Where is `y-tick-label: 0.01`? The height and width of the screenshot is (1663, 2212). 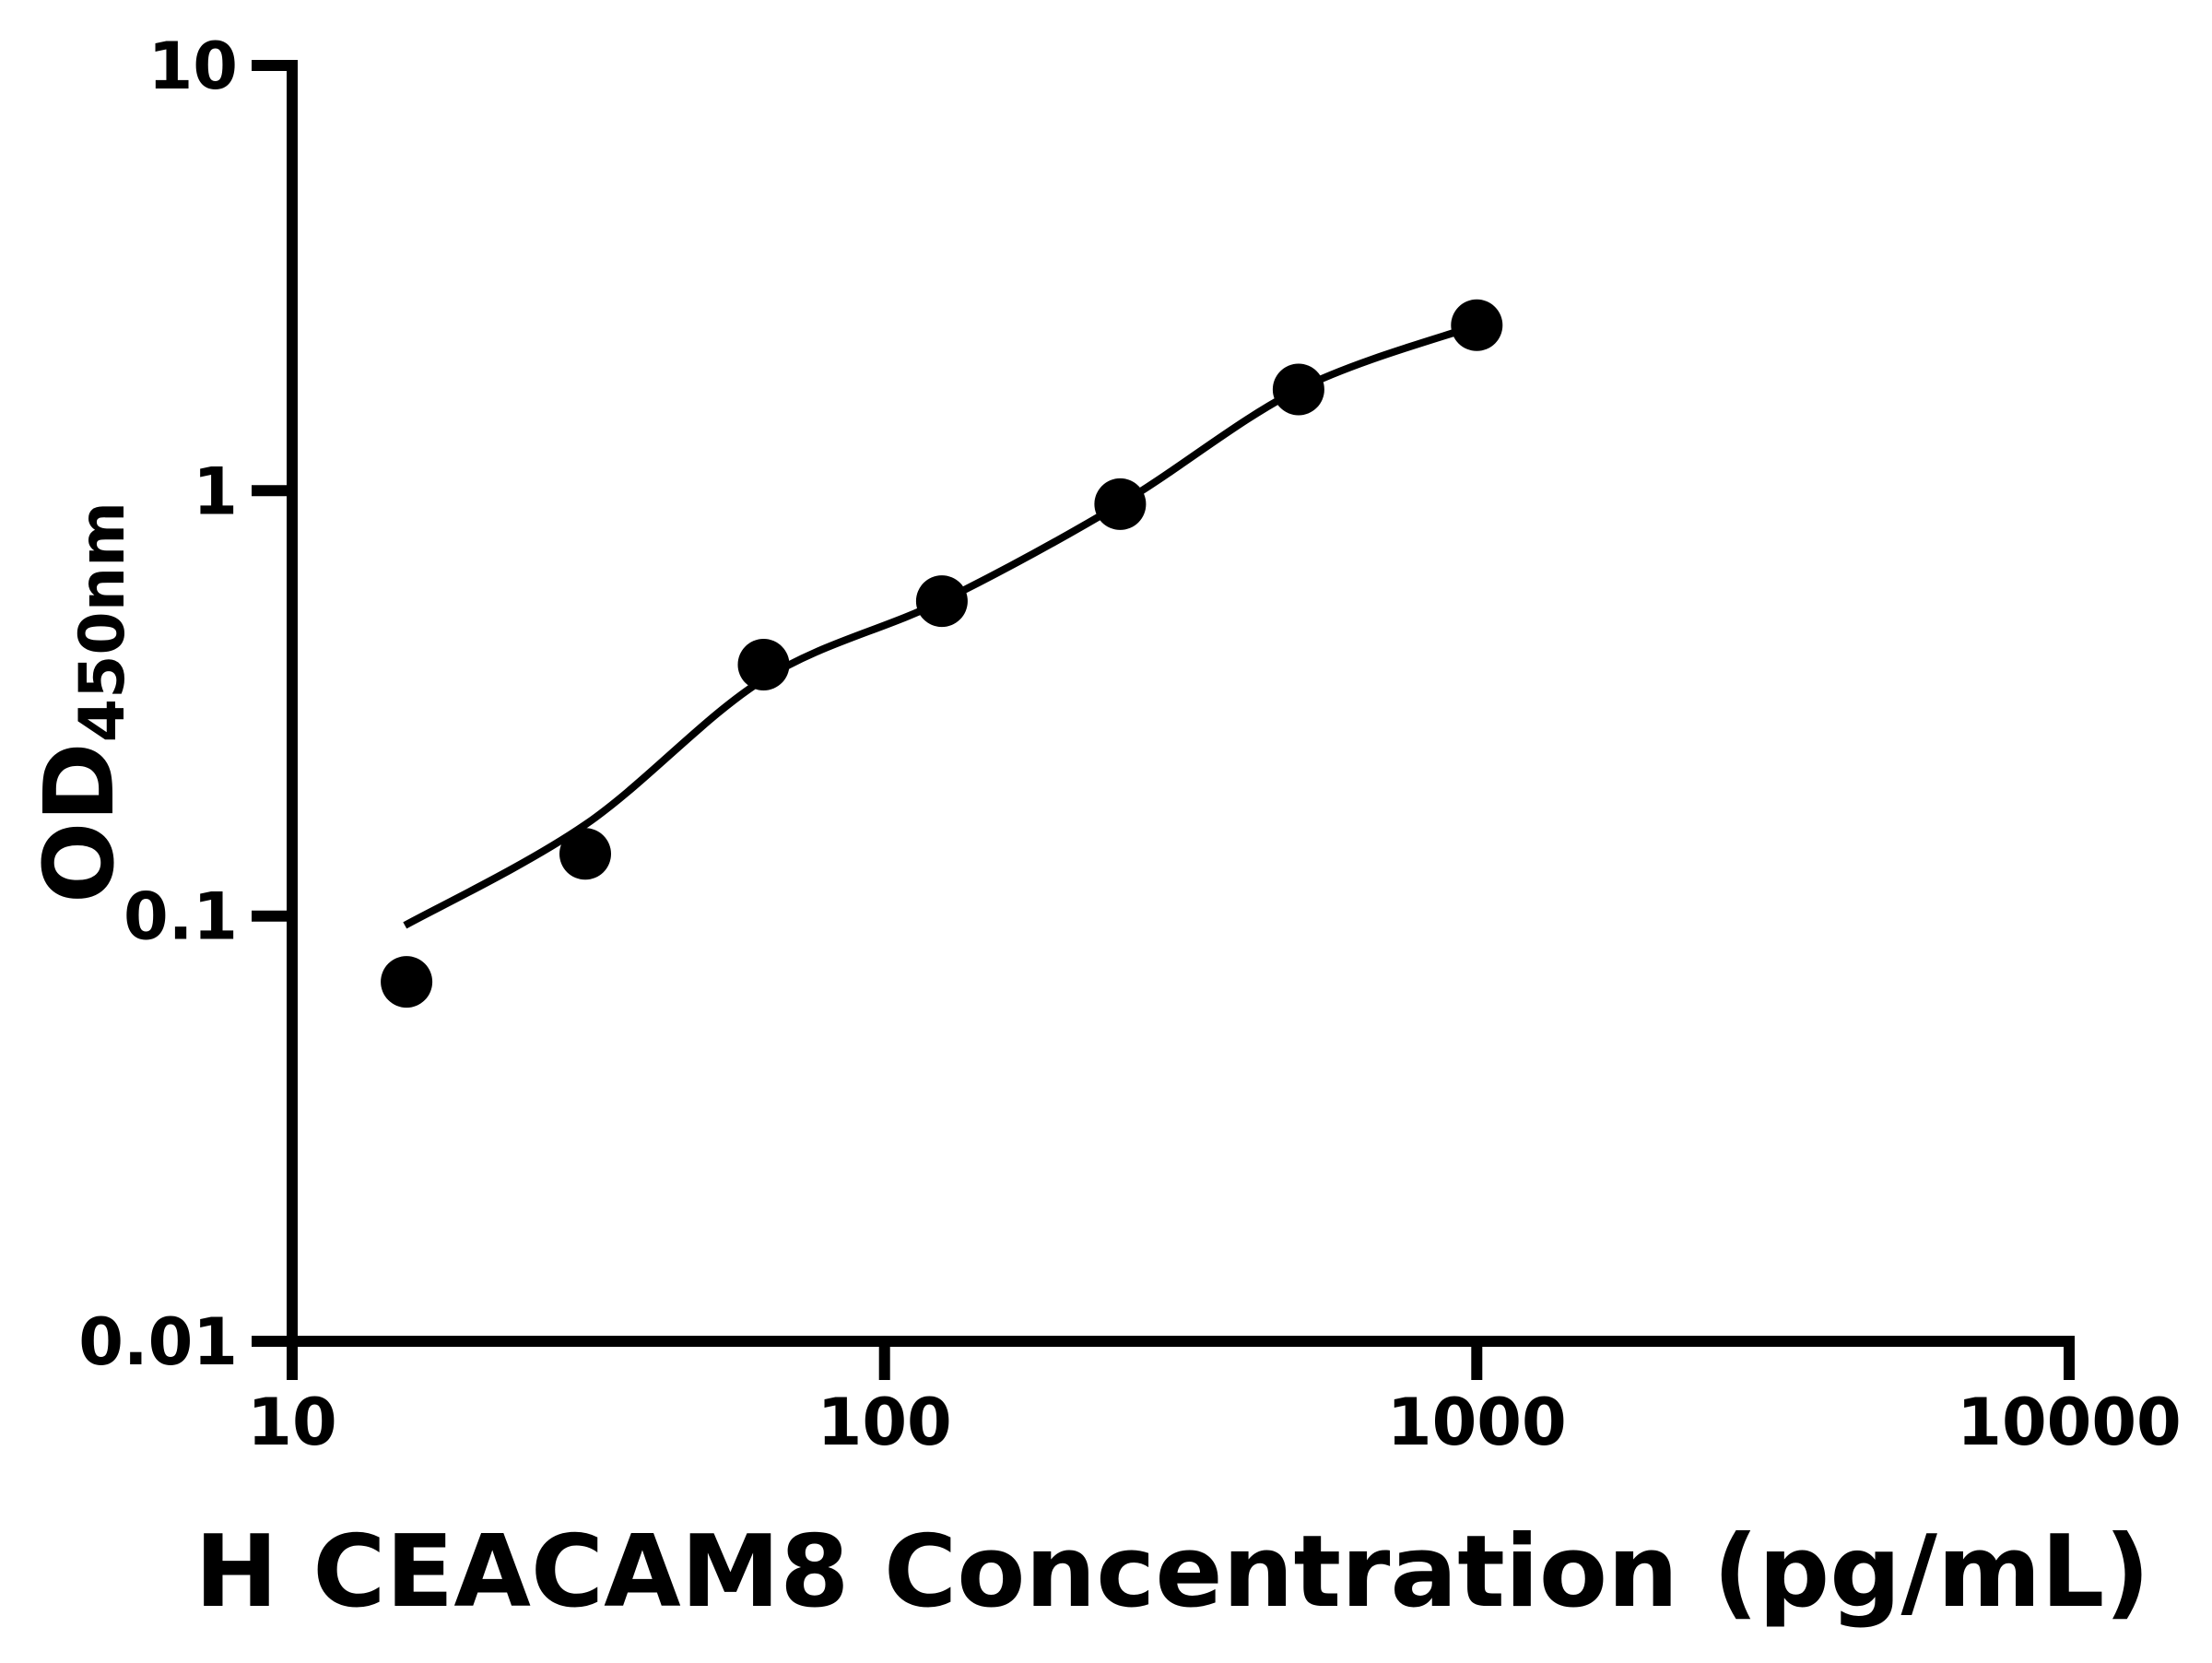 y-tick-label: 0.01 is located at coordinates (158, 1342).